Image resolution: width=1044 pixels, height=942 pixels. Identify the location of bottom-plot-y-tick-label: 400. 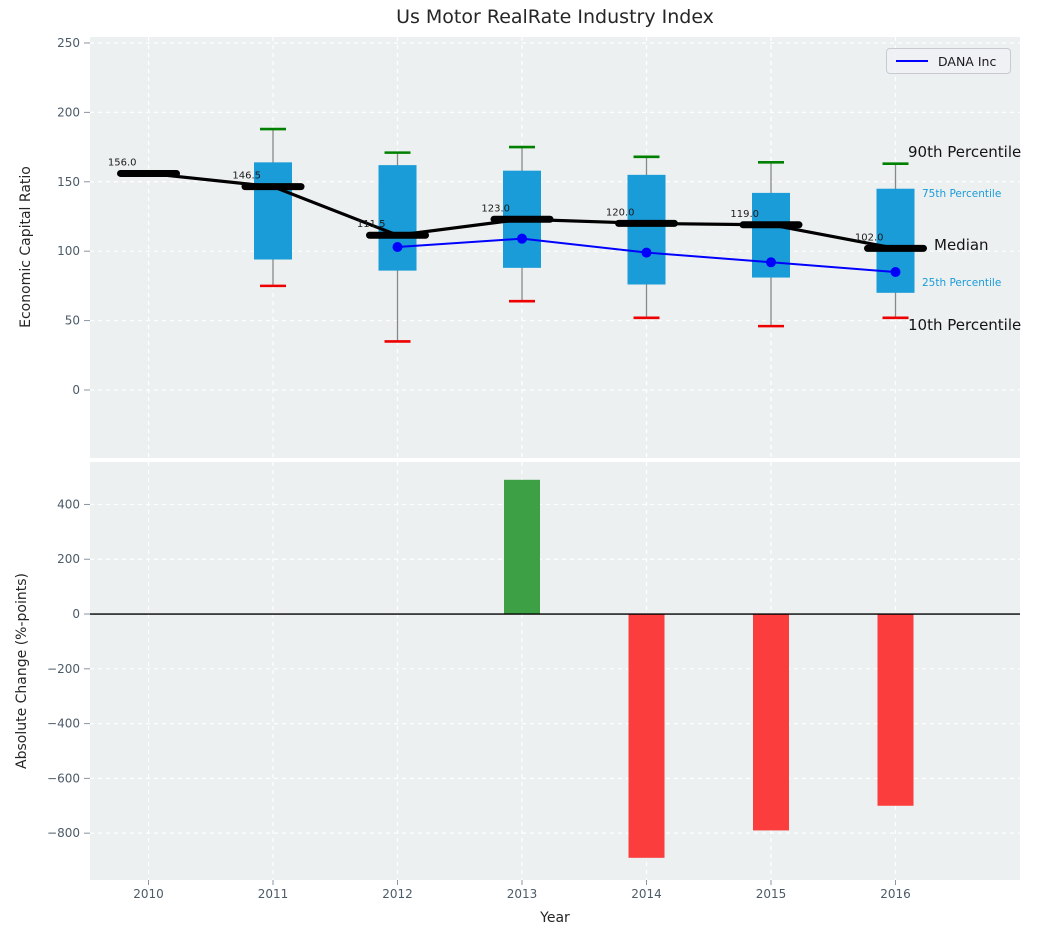
(68, 504).